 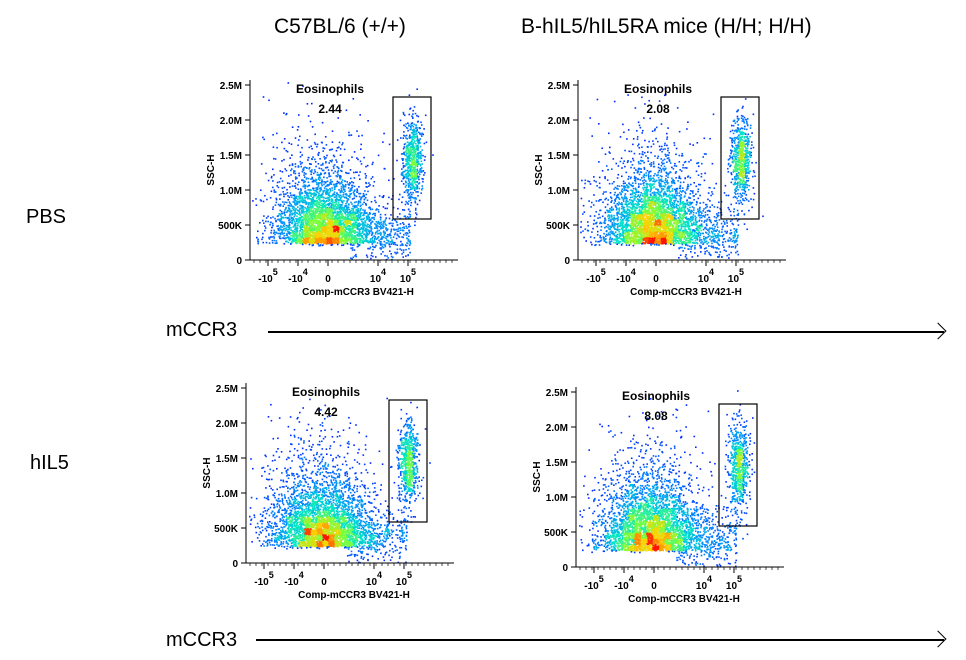 What do you see at coordinates (656, 416) in the screenshot?
I see `gate-percent: 8.08` at bounding box center [656, 416].